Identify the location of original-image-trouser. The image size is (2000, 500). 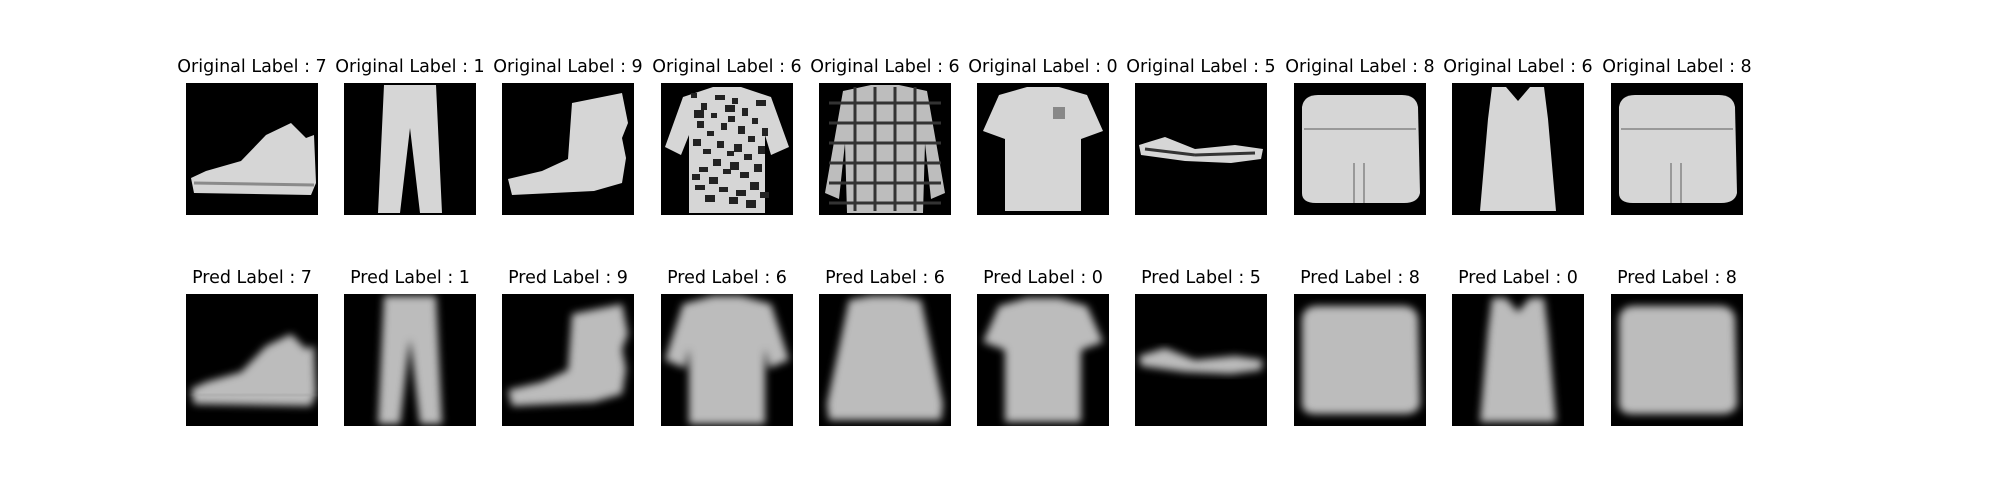
(410, 149).